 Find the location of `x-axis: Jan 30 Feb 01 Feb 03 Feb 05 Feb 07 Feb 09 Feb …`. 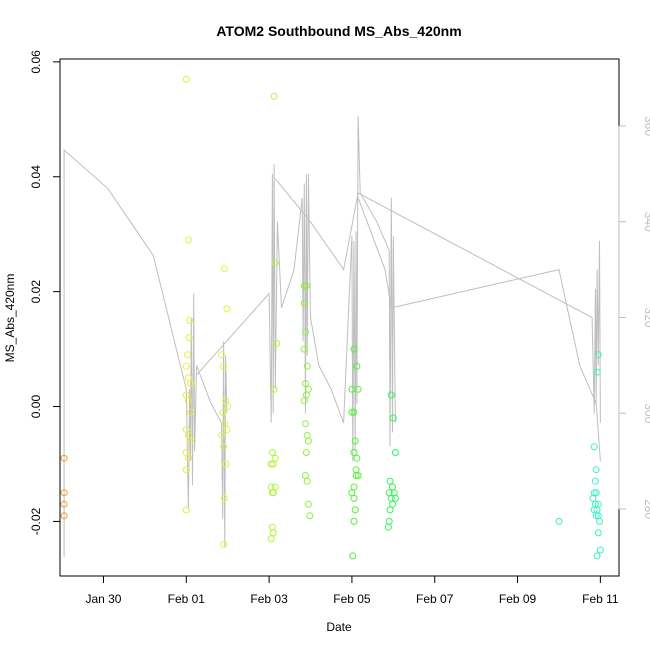

x-axis: Jan 30 Feb 01 Feb 03 Feb 05 Feb 07 Feb 09 Feb … is located at coordinates (352, 590).